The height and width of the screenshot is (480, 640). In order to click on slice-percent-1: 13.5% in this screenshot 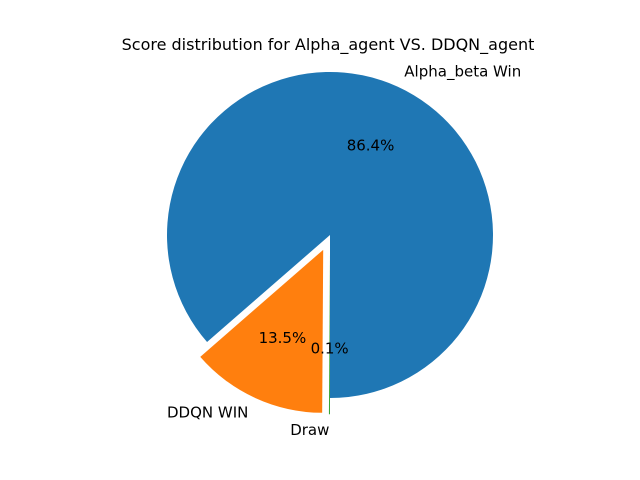, I will do `click(283, 338)`.